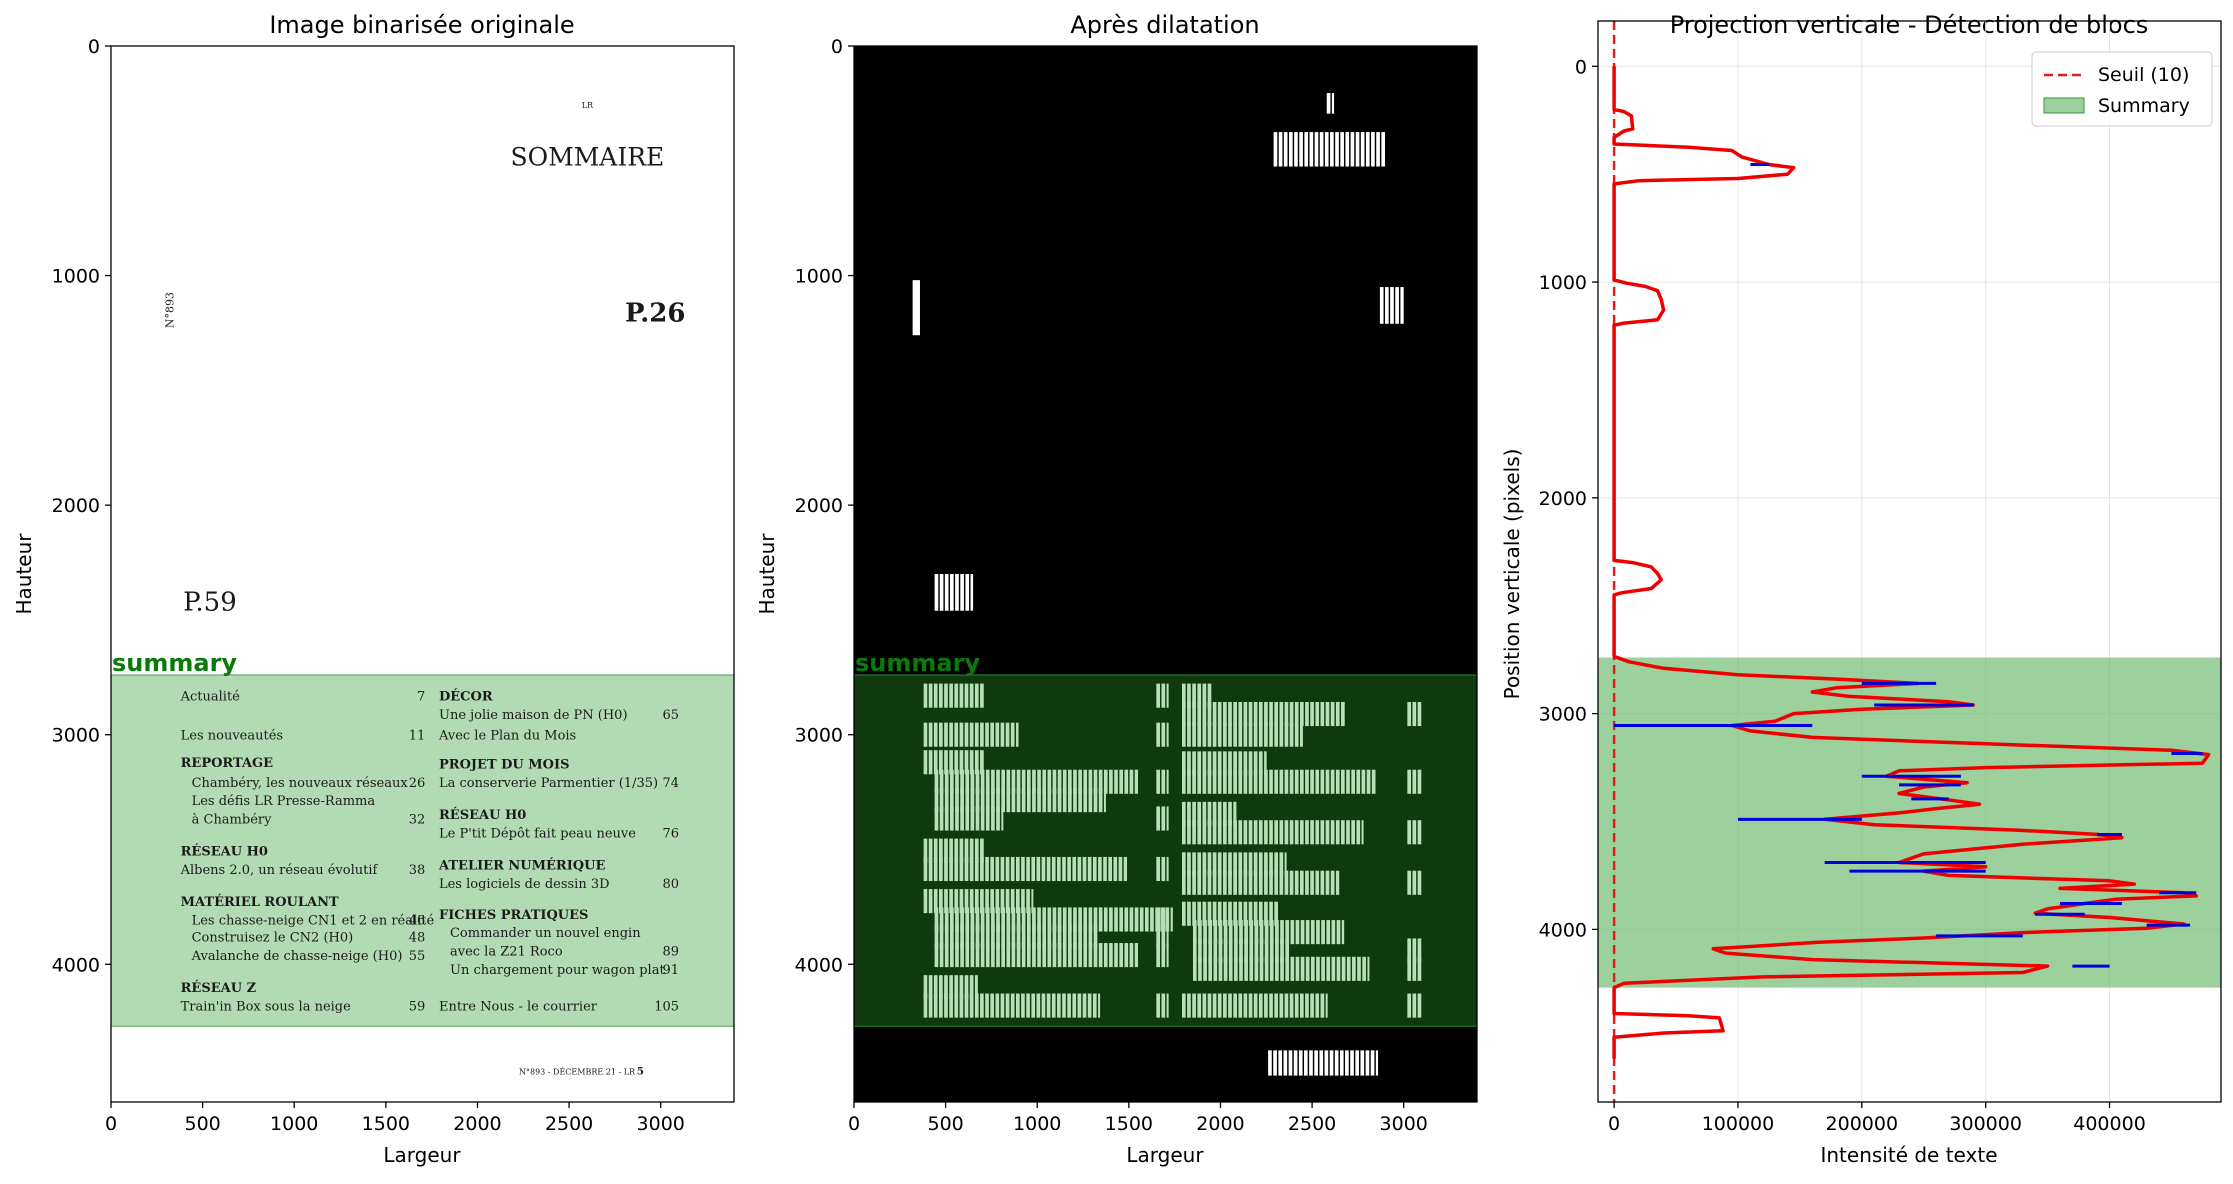 The height and width of the screenshot is (1184, 2233). I want to click on toc-entry-page: 80, so click(670, 884).